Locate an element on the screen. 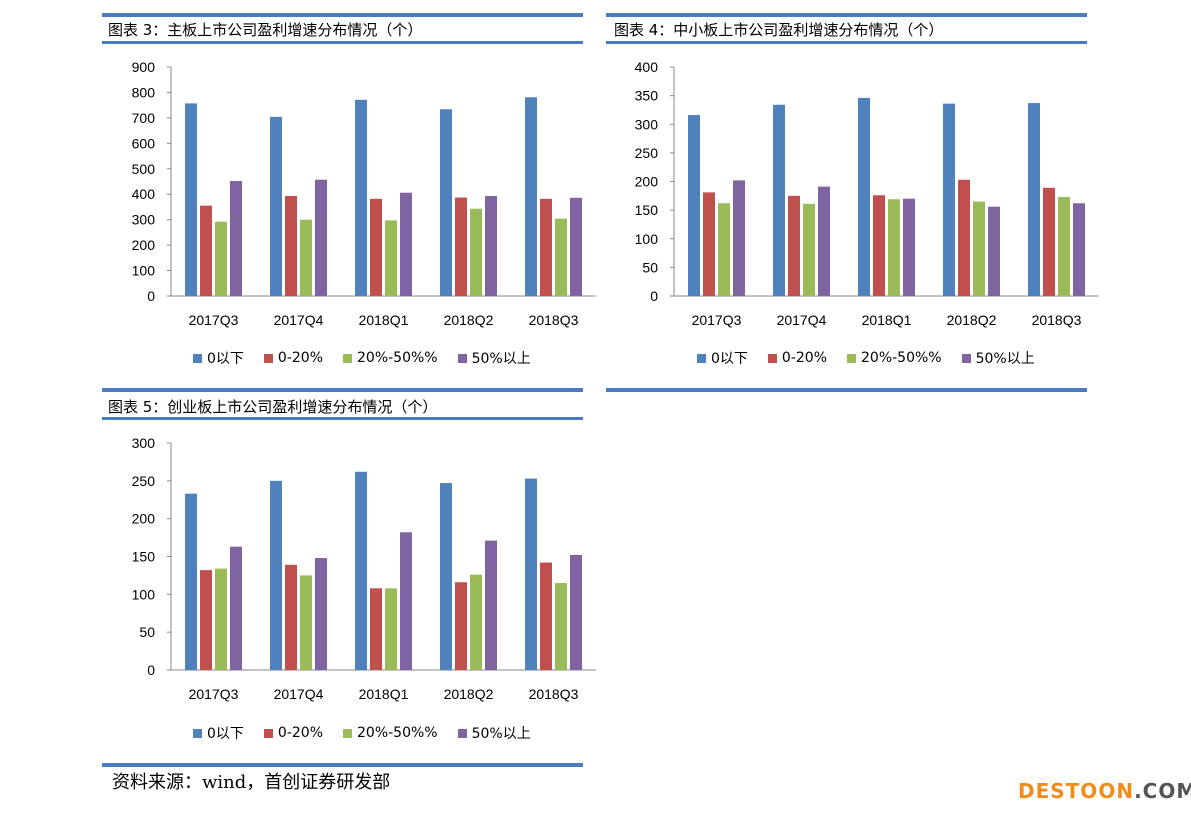 The image size is (1191, 814). chart-3-title: 图表 5：创业板上市公司盈利增速分布情况（个） is located at coordinates (273, 407).